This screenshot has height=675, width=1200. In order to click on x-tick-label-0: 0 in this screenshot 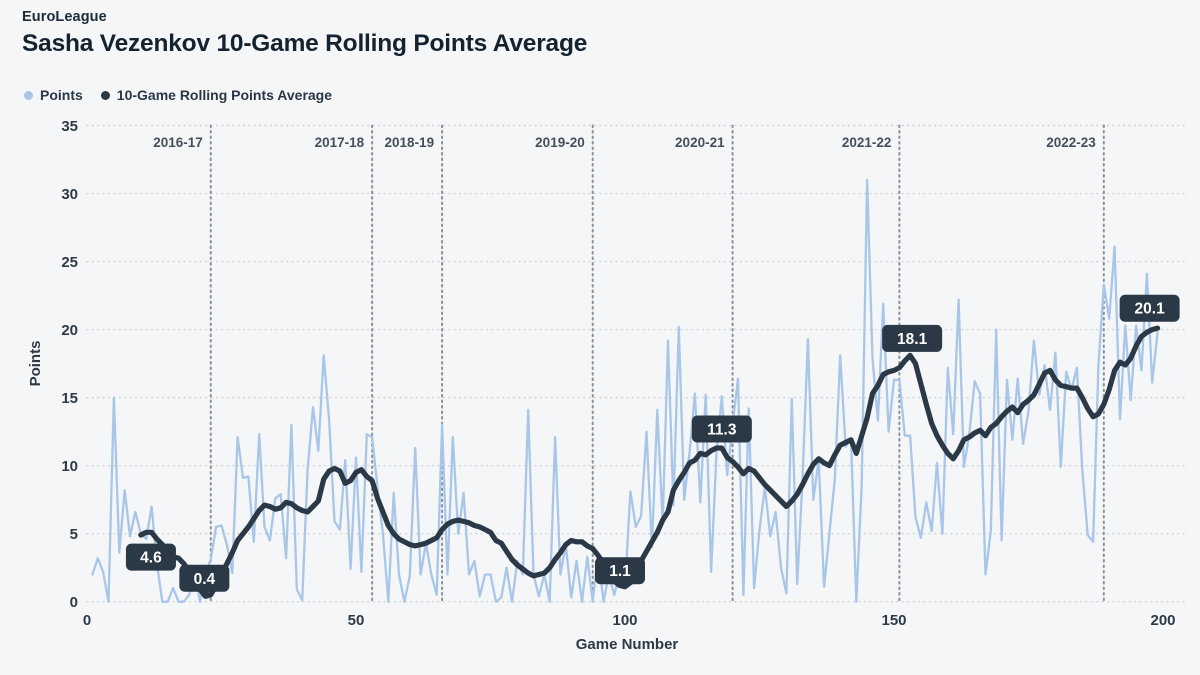, I will do `click(87, 620)`.